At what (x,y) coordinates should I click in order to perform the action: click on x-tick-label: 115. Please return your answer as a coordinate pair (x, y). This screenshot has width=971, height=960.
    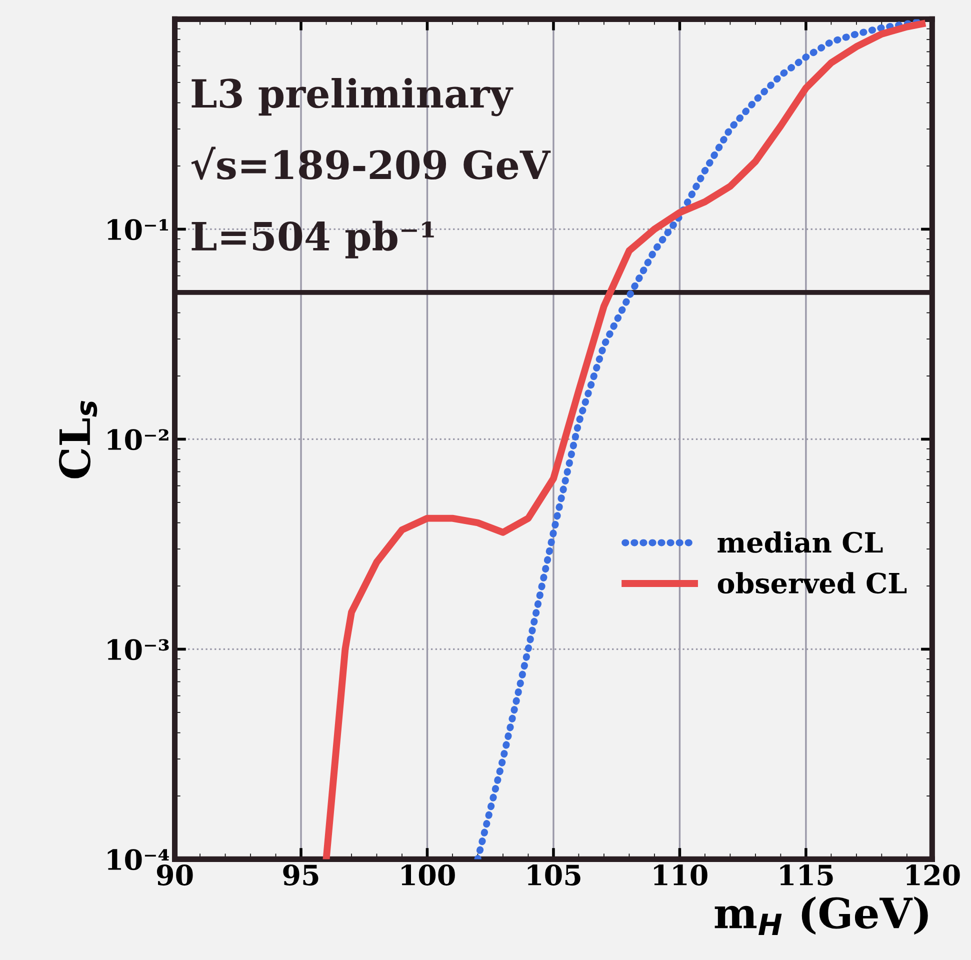
    Looking at the image, I should click on (806, 875).